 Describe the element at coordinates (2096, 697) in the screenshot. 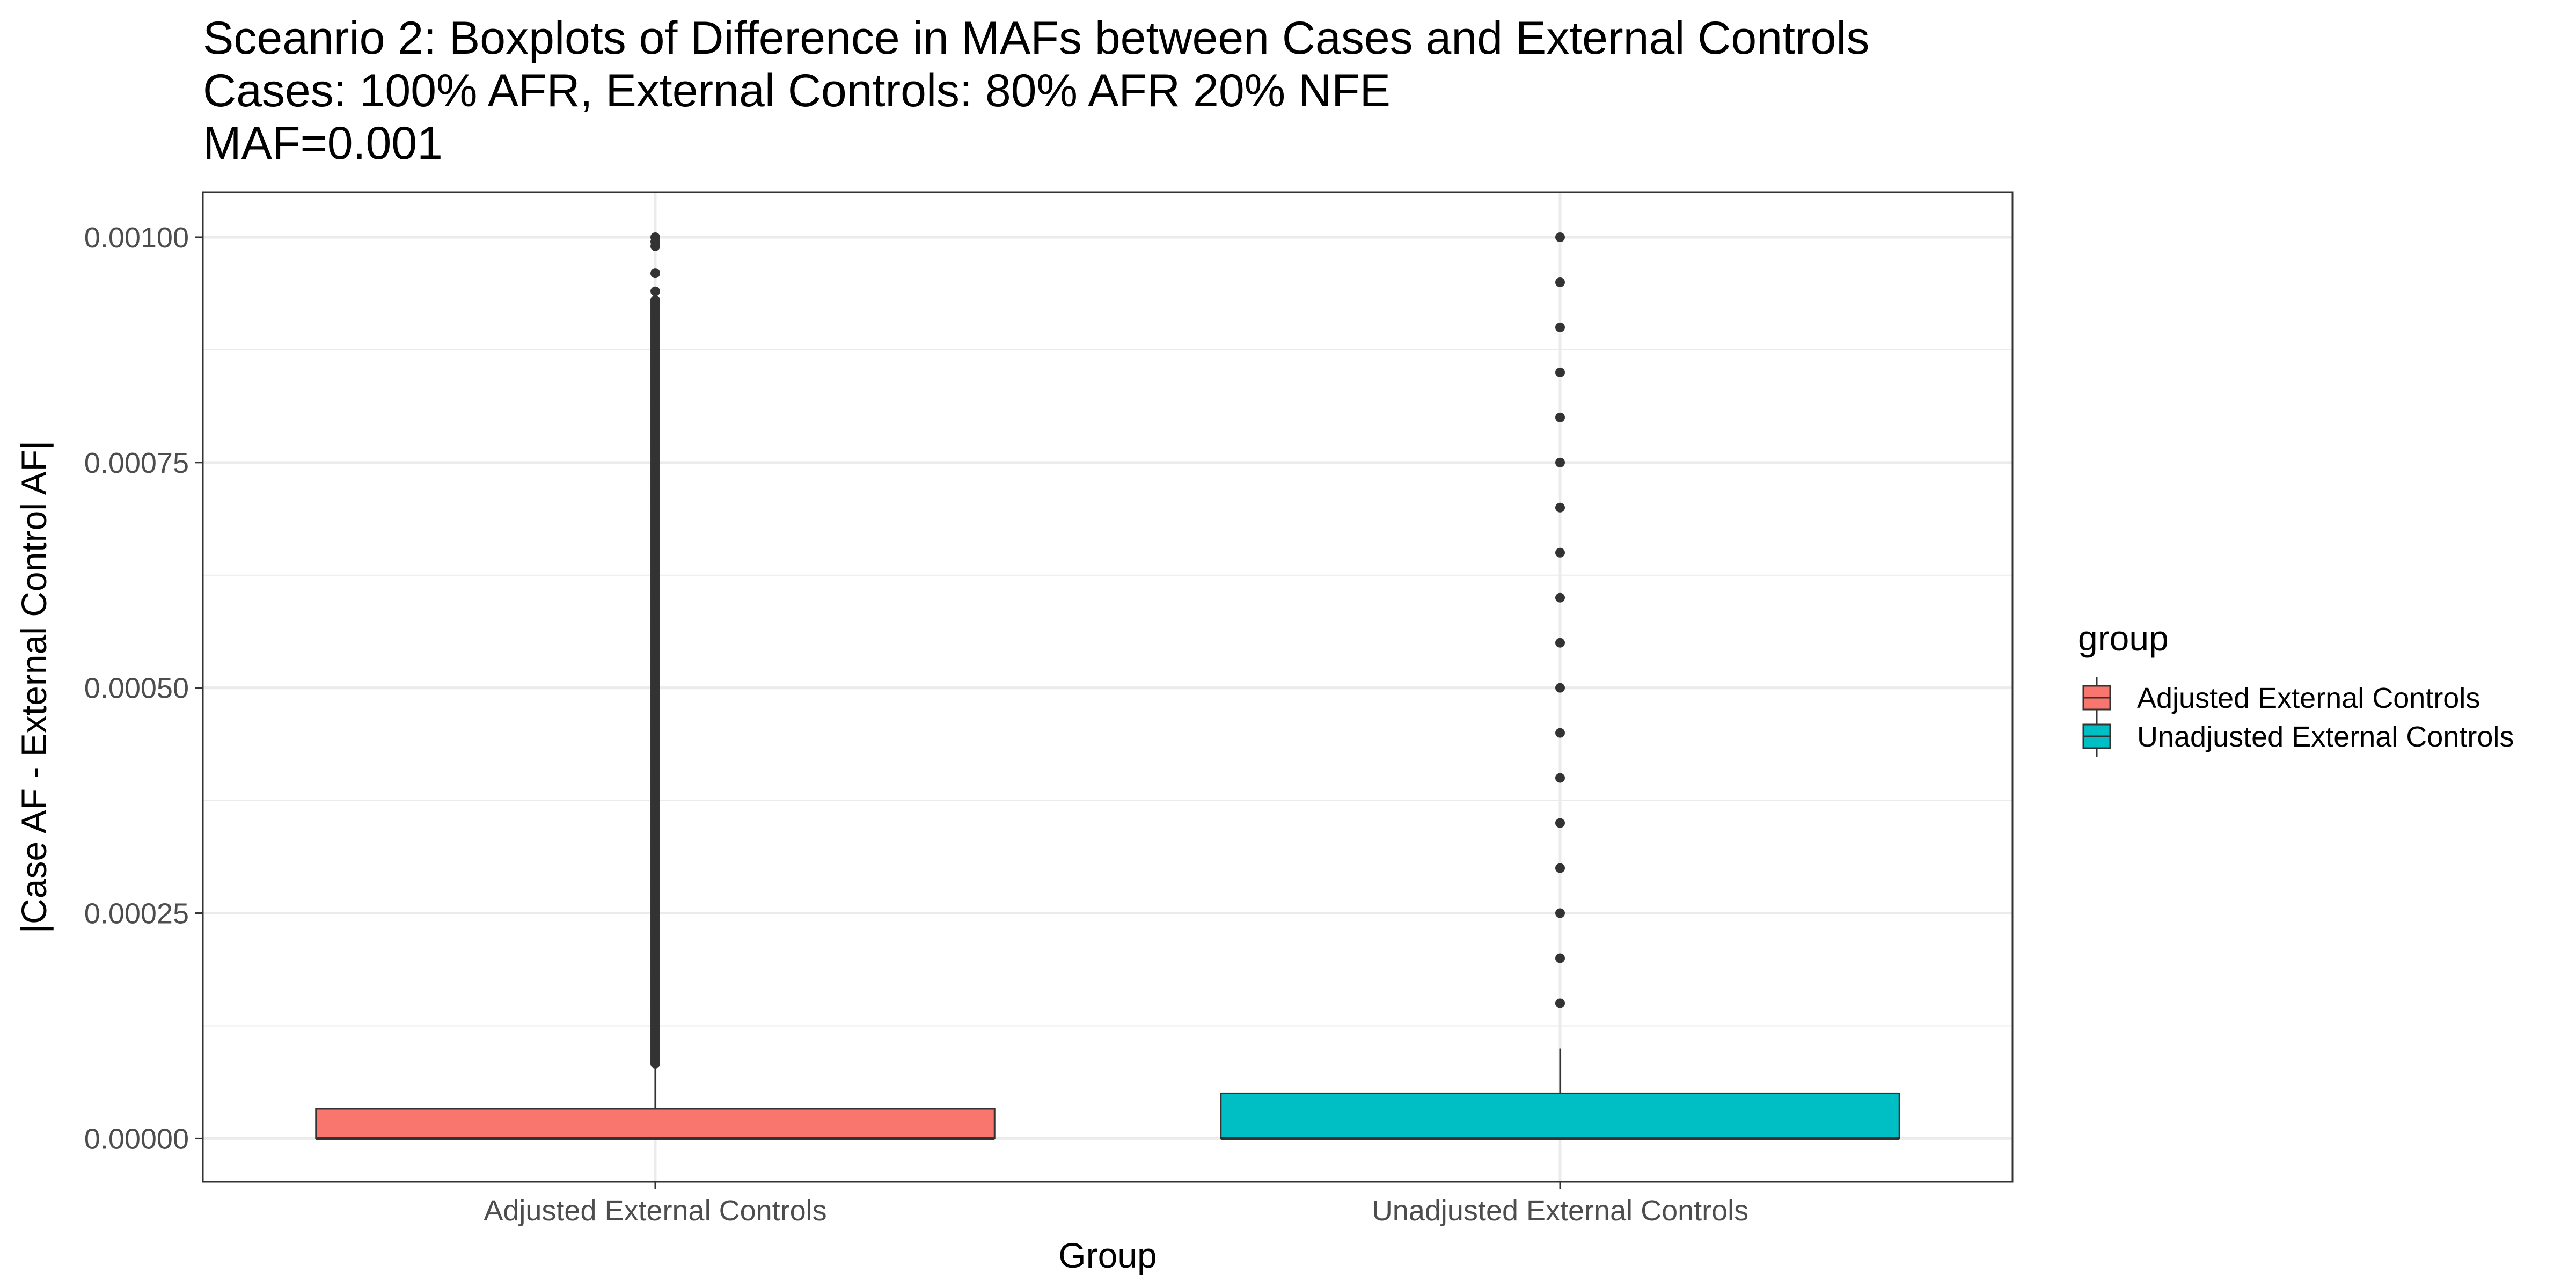

I see `legend-key-adjusted` at that location.